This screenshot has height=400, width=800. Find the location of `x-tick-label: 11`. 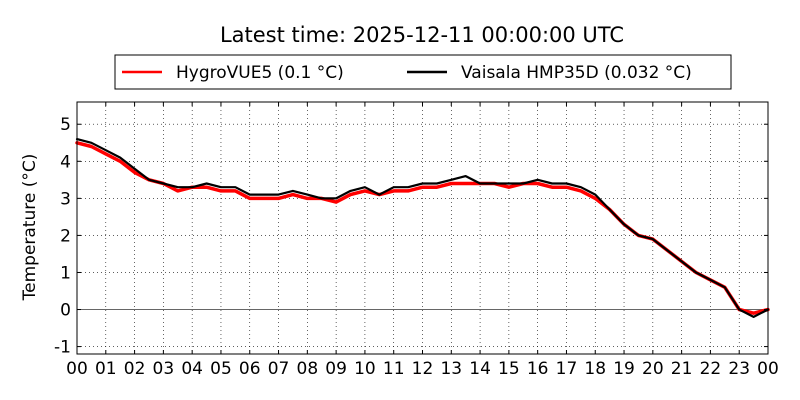

x-tick-label: 11 is located at coordinates (394, 369).